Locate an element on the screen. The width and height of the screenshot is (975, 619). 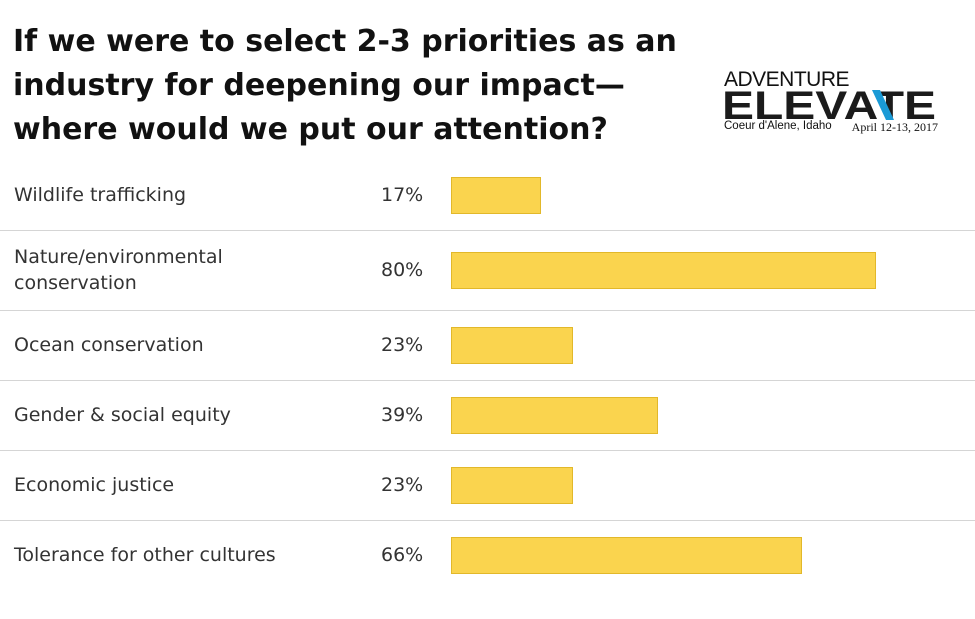
logo-elevate-wordmark: ELEVATE is located at coordinates (829, 104).